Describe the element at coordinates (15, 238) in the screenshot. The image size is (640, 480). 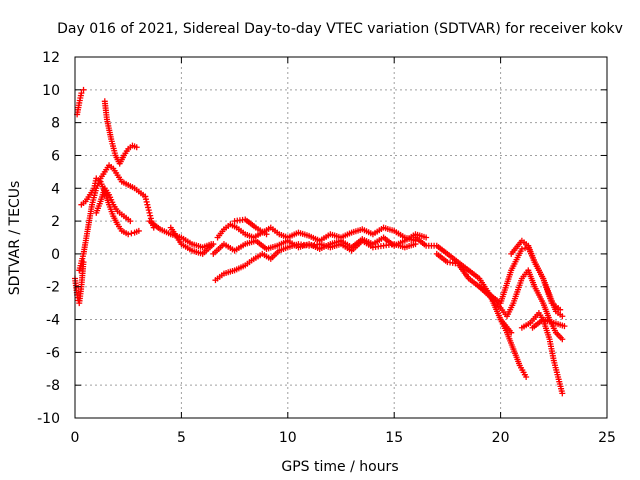
I see `y-axis-label: SDTVAR / TECUs` at that location.